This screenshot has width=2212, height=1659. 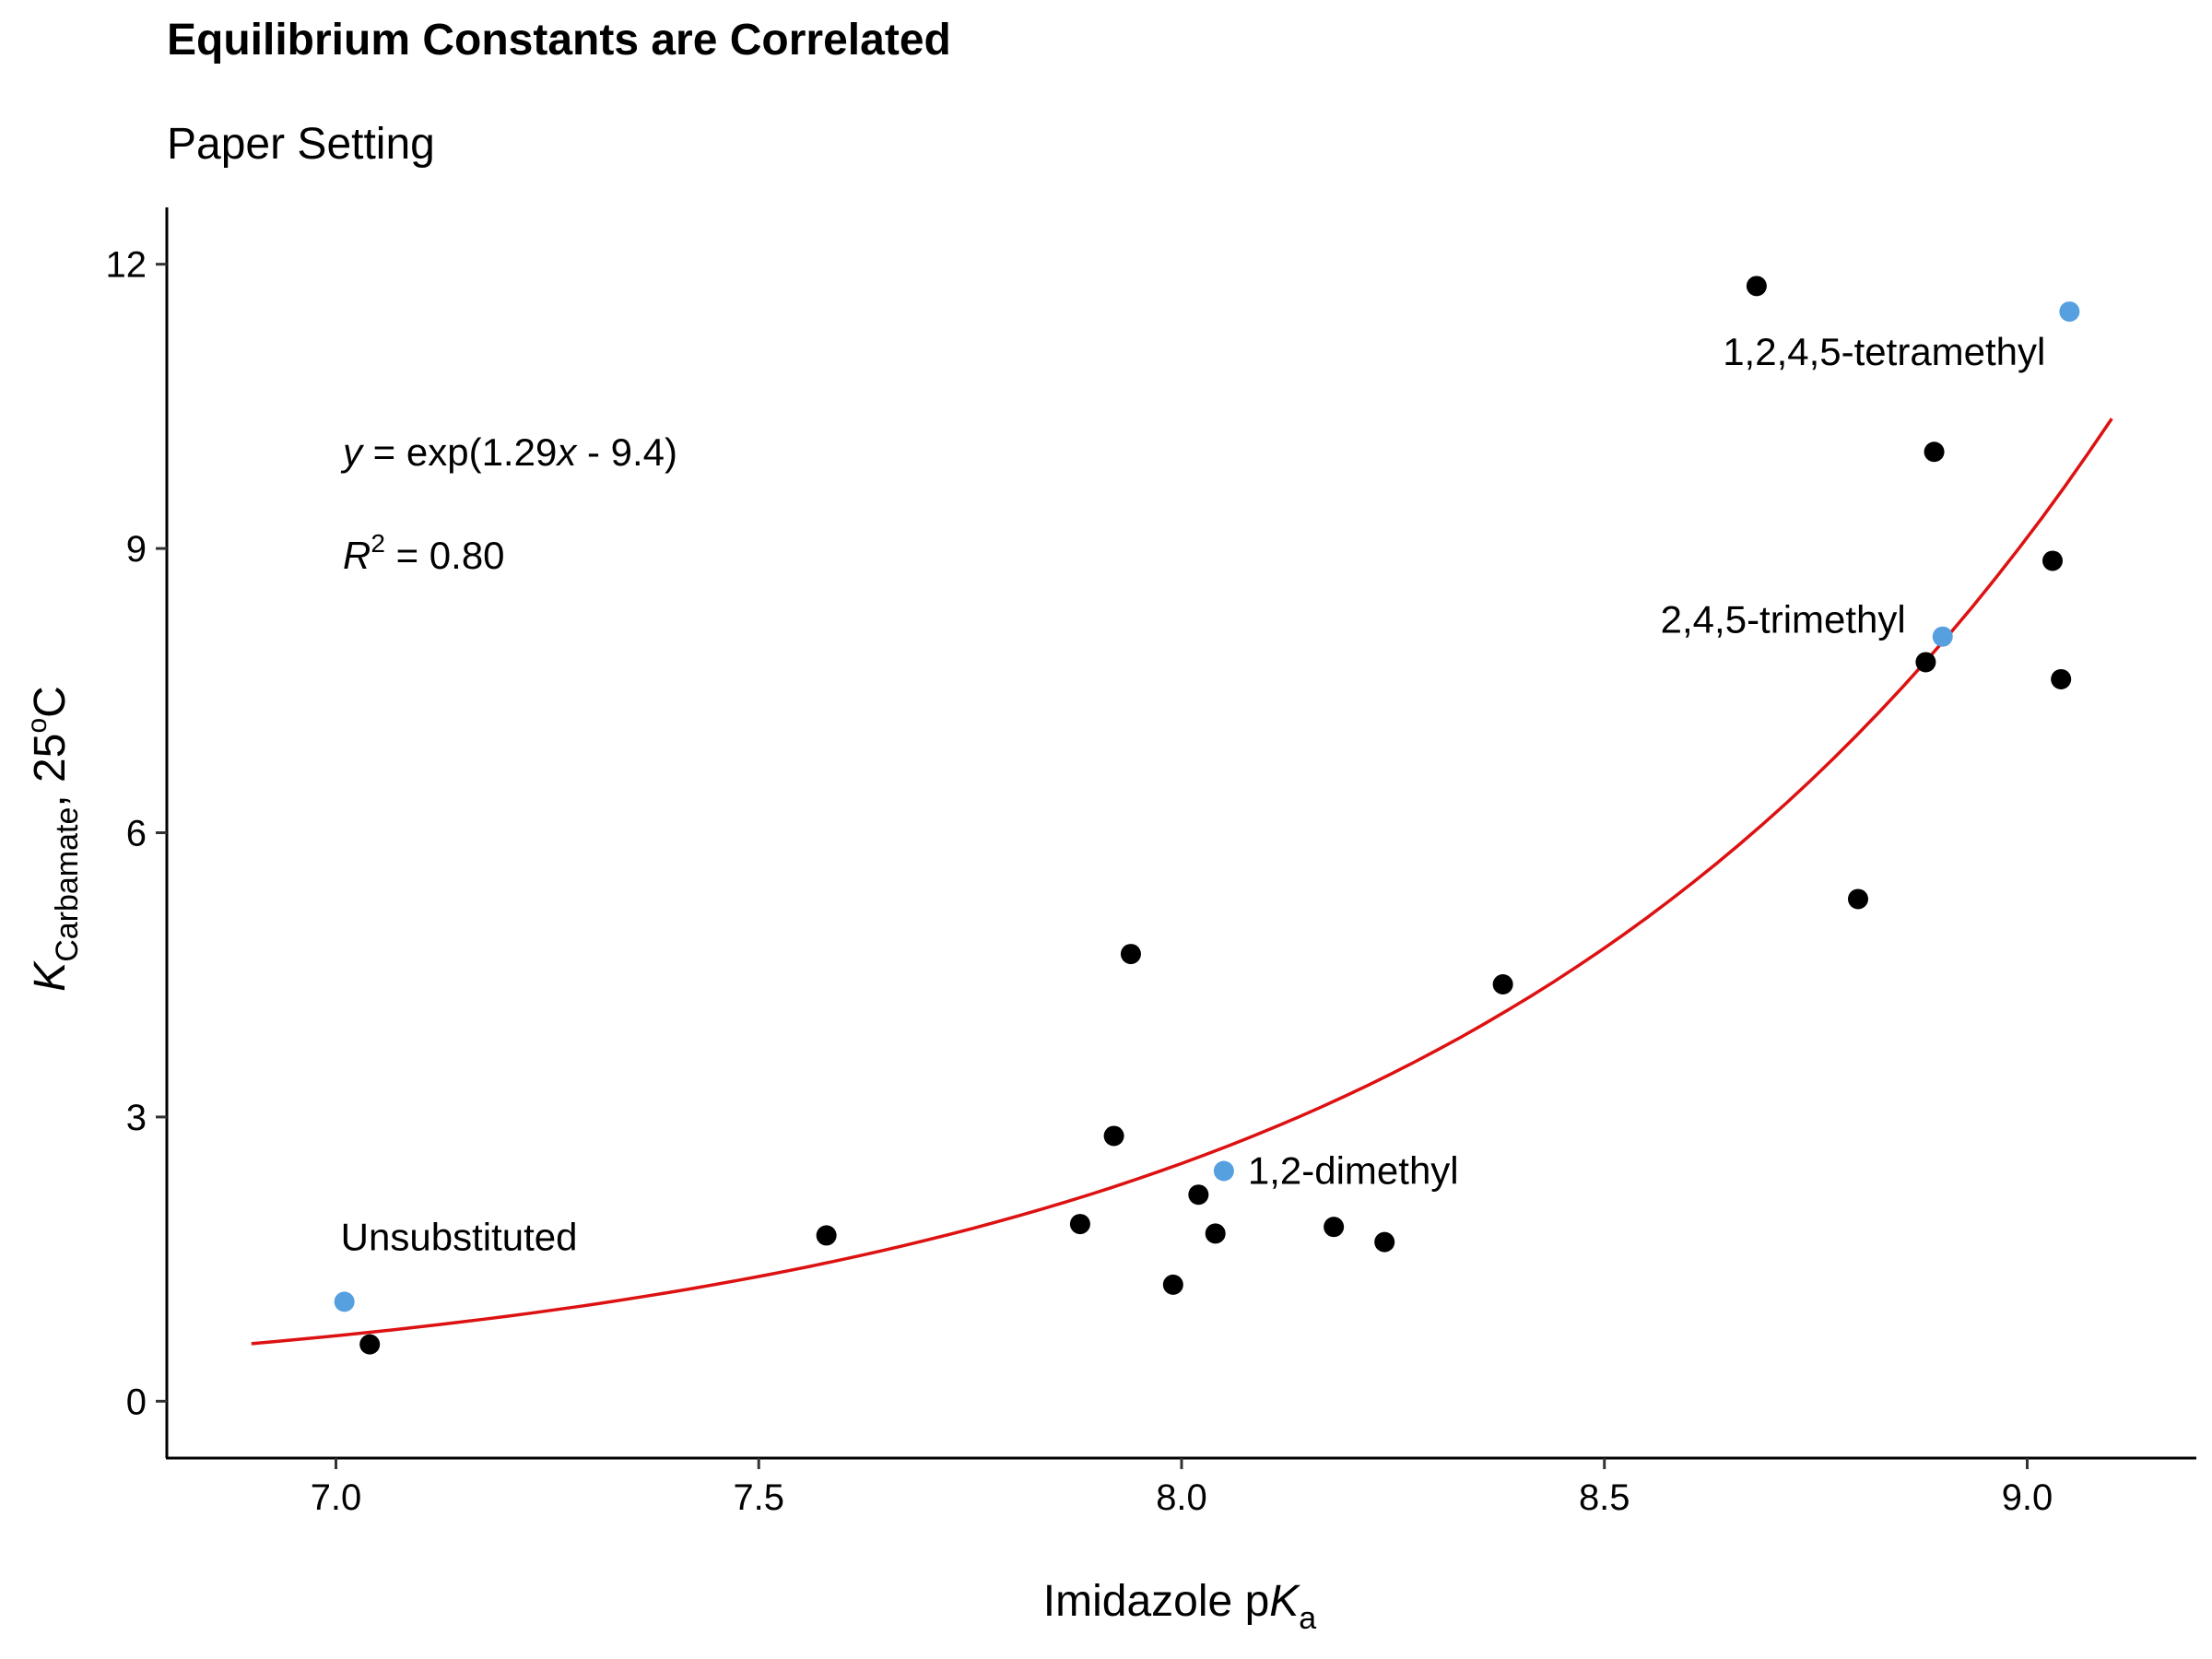 What do you see at coordinates (136, 834) in the screenshot?
I see `y-tick-label: 6` at bounding box center [136, 834].